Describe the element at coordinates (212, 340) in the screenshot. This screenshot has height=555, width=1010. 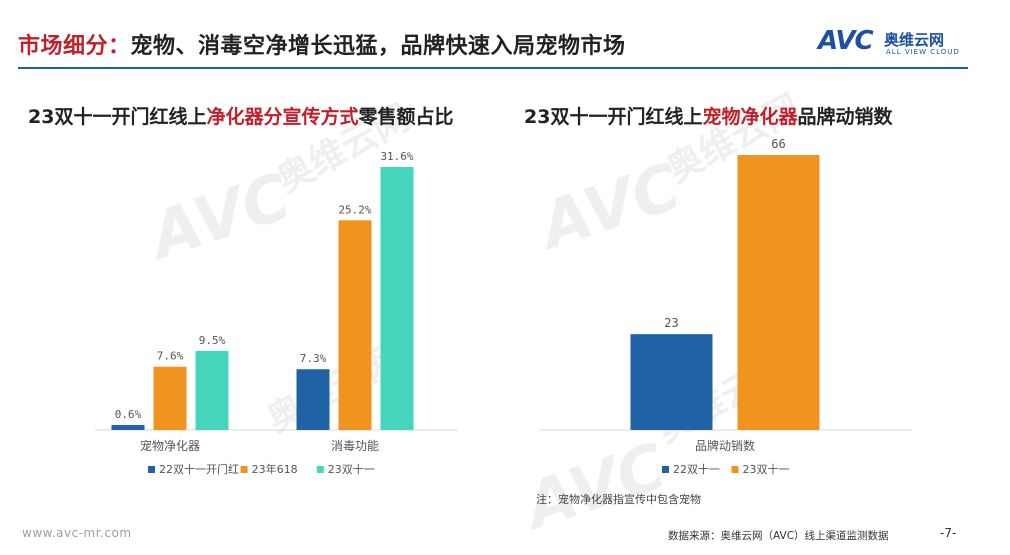
I see `data-label: 9.5%` at that location.